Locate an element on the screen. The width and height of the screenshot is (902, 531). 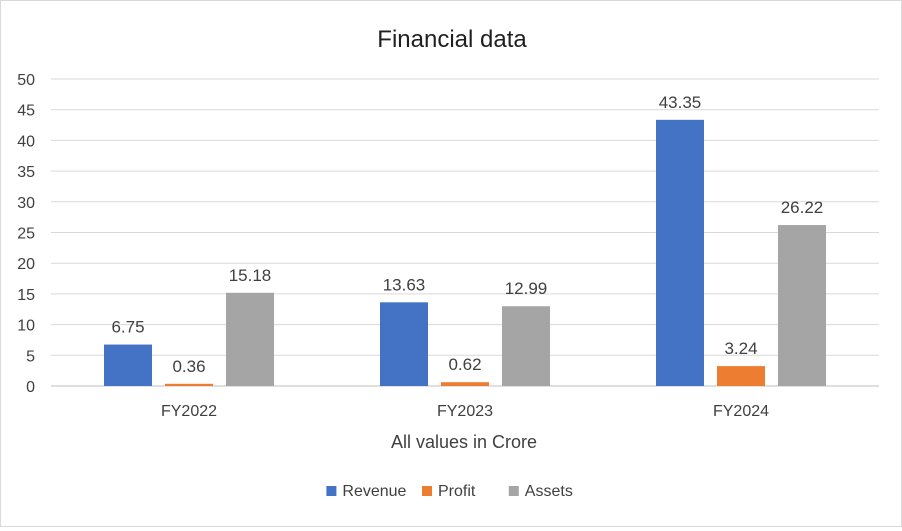
data-label: 12.99 is located at coordinates (526, 288).